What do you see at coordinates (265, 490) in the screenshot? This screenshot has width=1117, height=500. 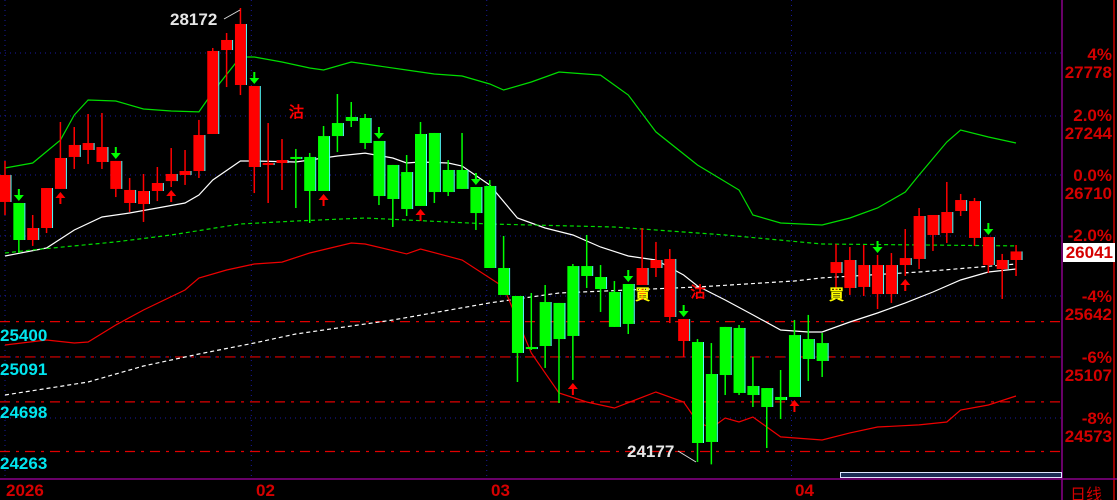 I see `x-axis-label: 02` at bounding box center [265, 490].